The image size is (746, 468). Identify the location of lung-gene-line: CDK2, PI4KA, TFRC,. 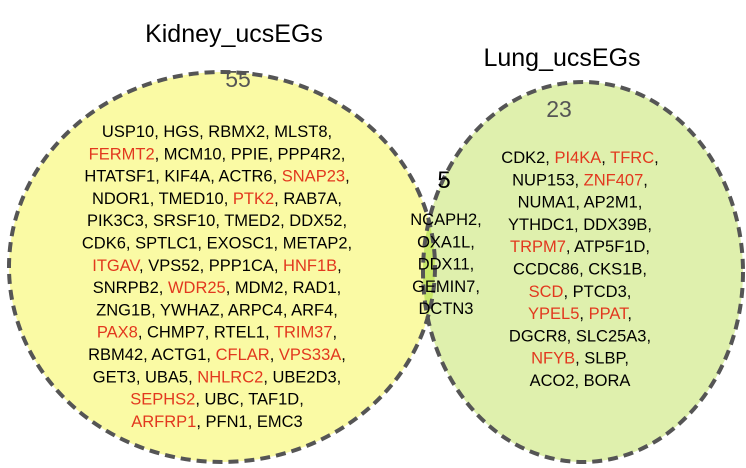
(579, 158).